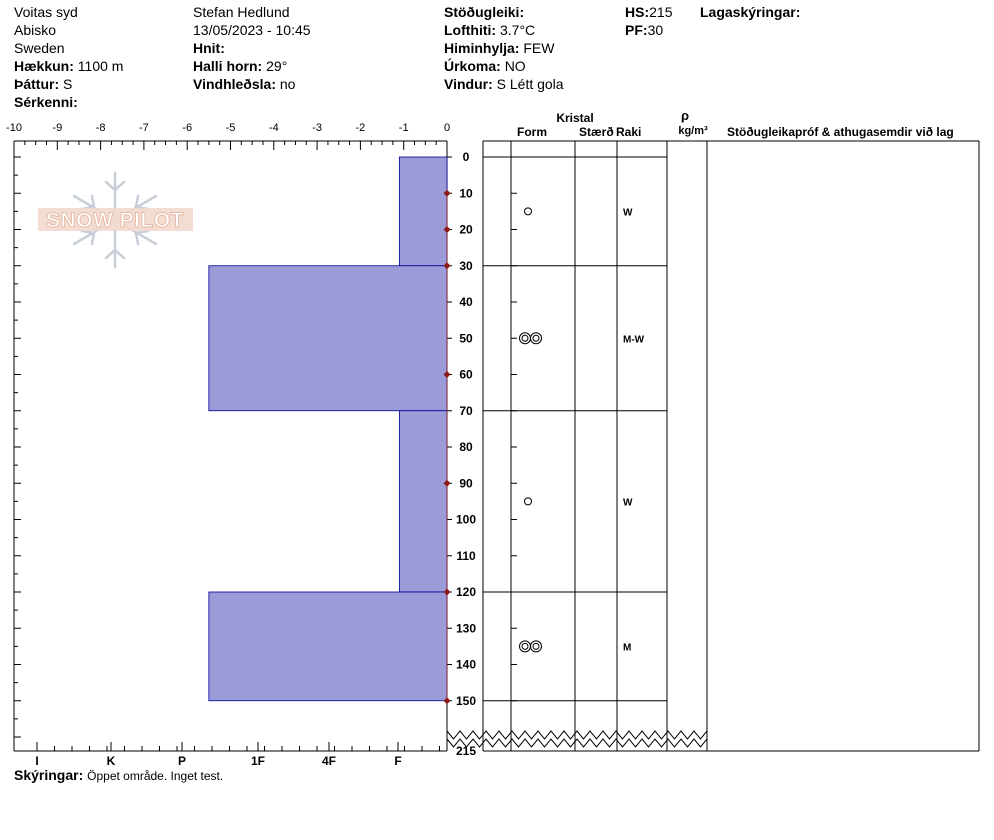 This screenshot has width=994, height=840. Describe the element at coordinates (466, 592) in the screenshot. I see `depth-tick-label: 120` at that location.